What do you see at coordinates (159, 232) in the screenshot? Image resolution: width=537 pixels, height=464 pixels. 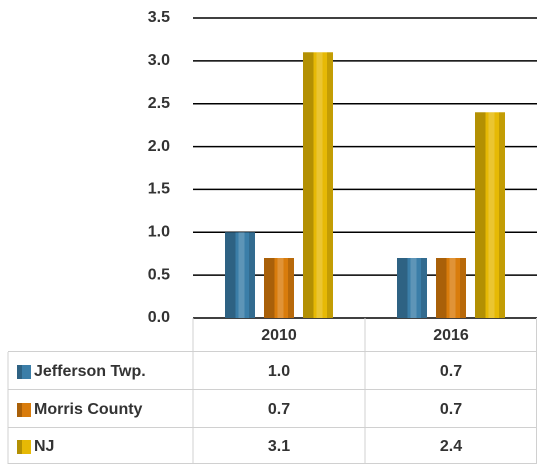 I see `y-tick-label: 1.0` at bounding box center [159, 232].